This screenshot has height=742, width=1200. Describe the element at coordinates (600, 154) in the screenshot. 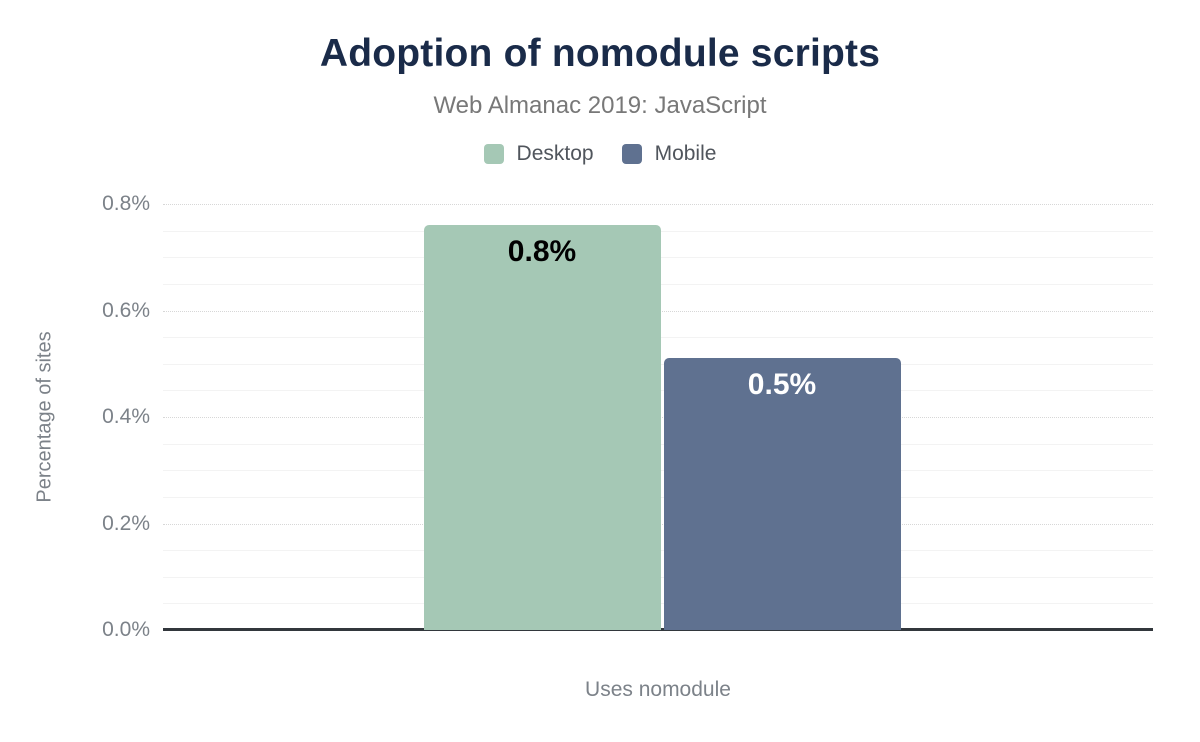

I see `legend: Desktop Mobile` at that location.